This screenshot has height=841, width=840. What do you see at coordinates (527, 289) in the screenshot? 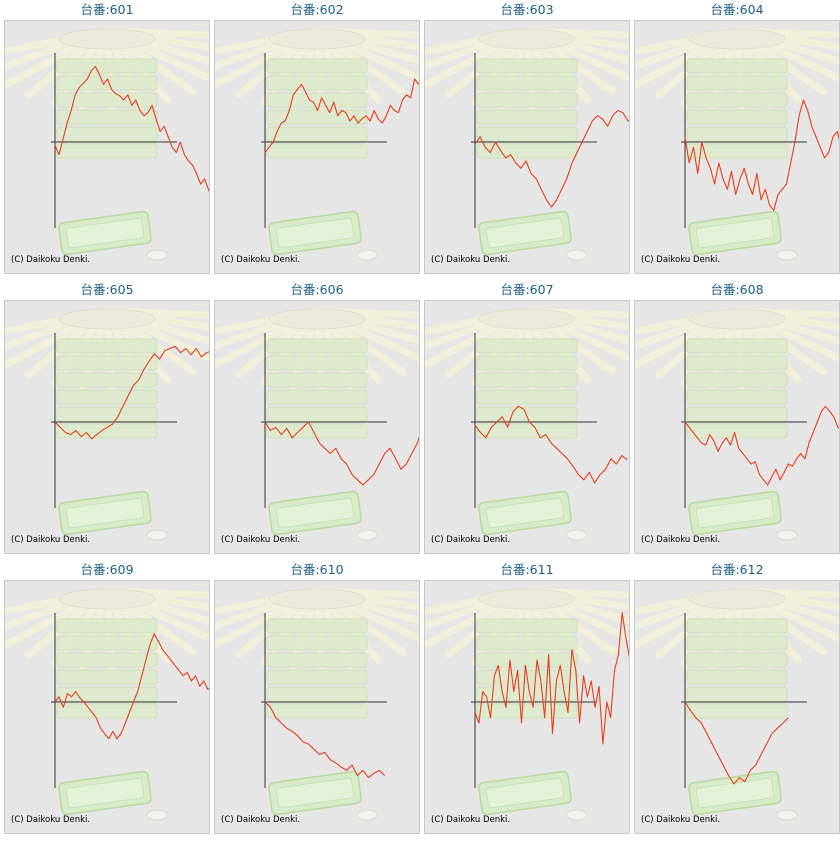
I see `chart-title: 台番:607` at bounding box center [527, 289].